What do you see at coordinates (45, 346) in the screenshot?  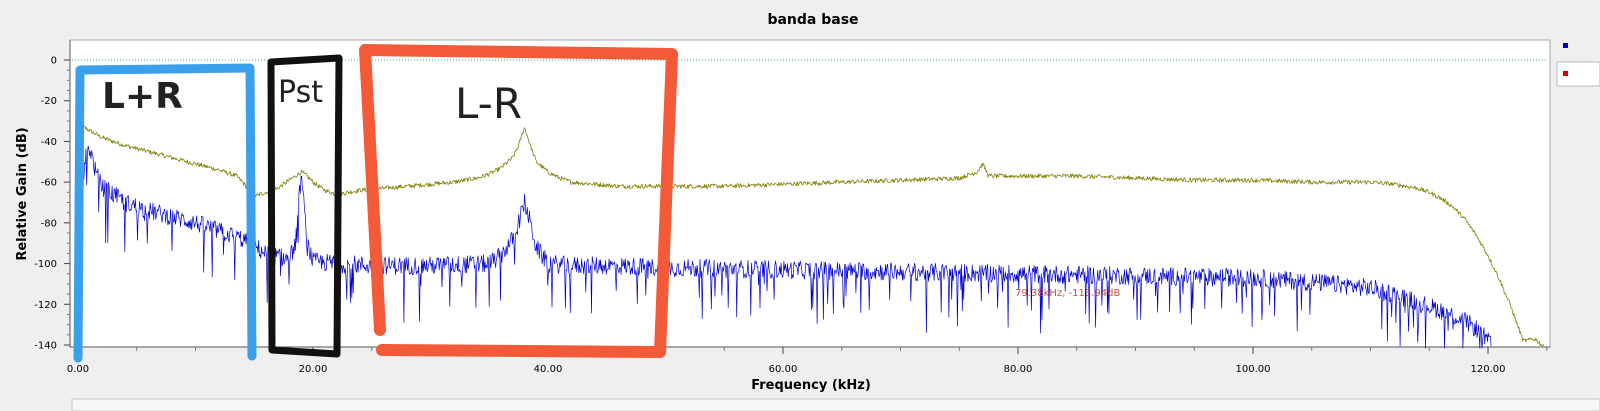 I see `y-tick-label: -140` at bounding box center [45, 346].